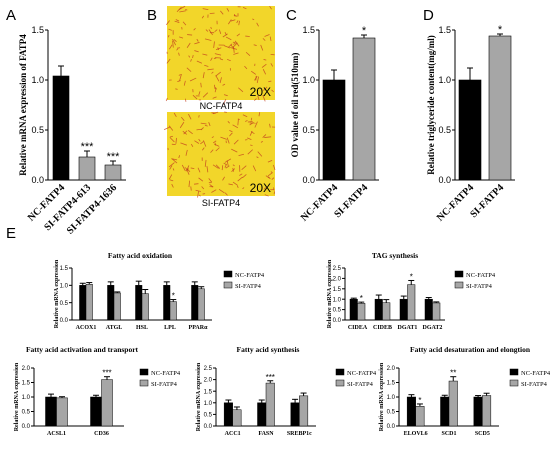 The image size is (550, 462). Describe the element at coordinates (11, 233) in the screenshot. I see `panel-label-e: E` at that location.